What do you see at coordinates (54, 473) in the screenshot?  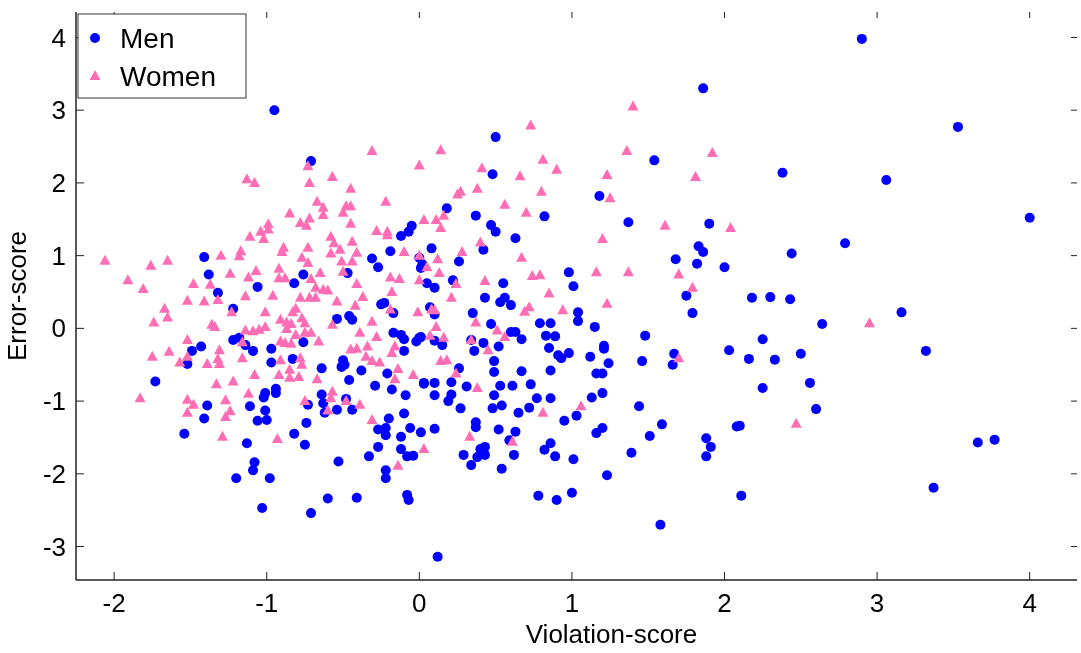 I see `y-tick-label: -2` at bounding box center [54, 473].